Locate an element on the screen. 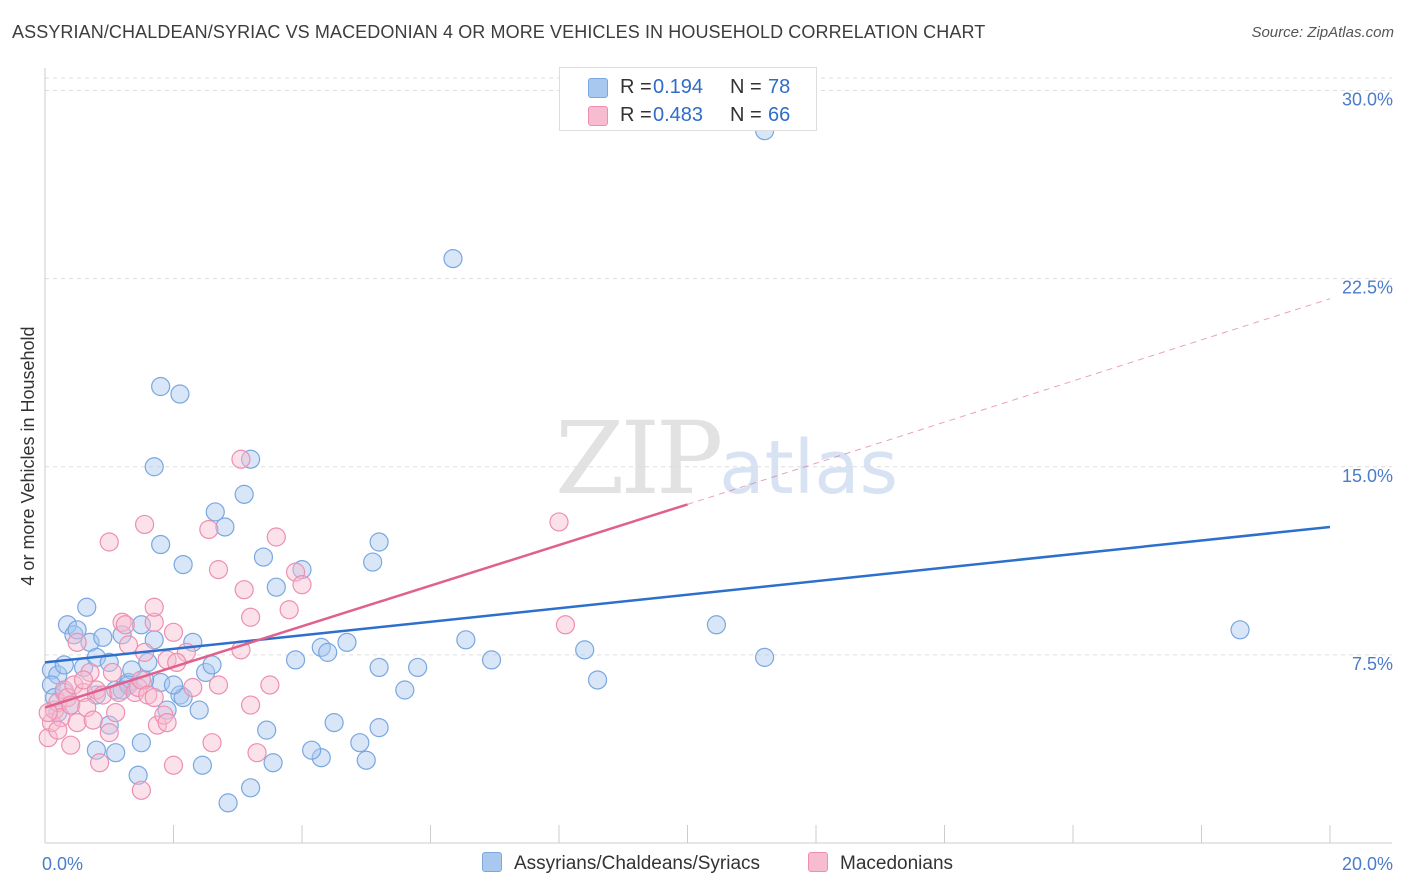 This screenshot has width=1406, height=892. x-tick-label: 0.0% is located at coordinates (62, 864).